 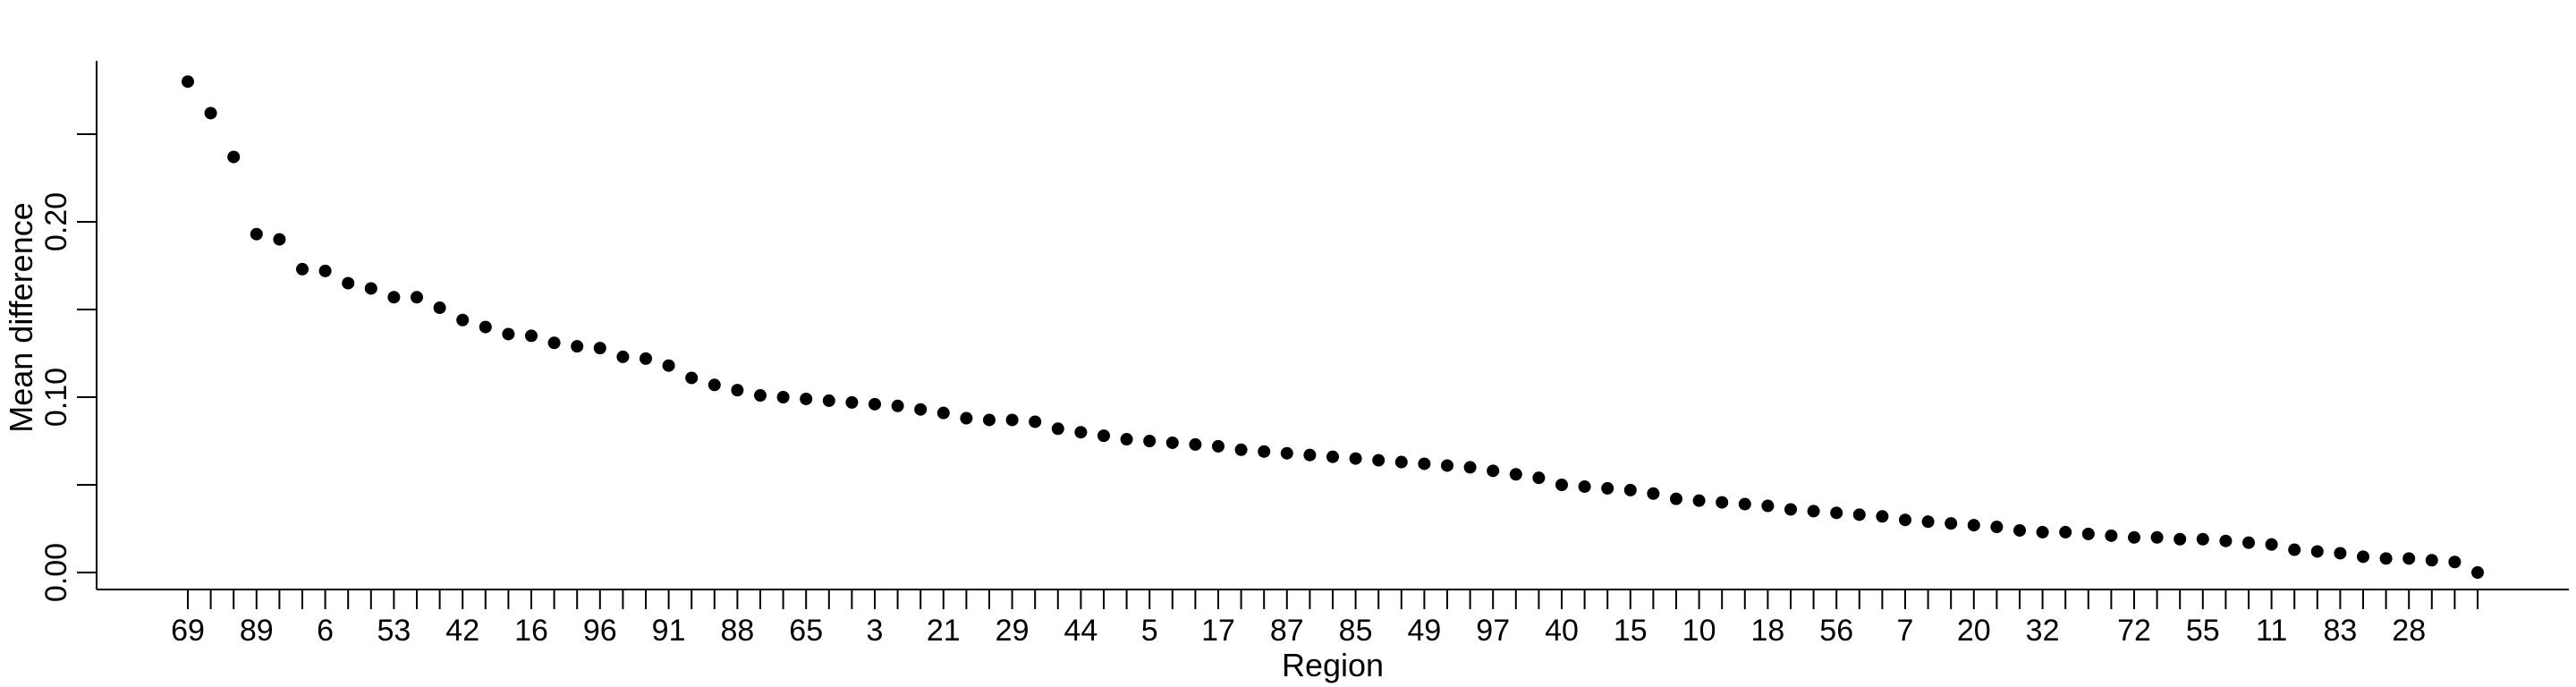 What do you see at coordinates (1905, 631) in the screenshot?
I see `x-tick-label: 7` at bounding box center [1905, 631].